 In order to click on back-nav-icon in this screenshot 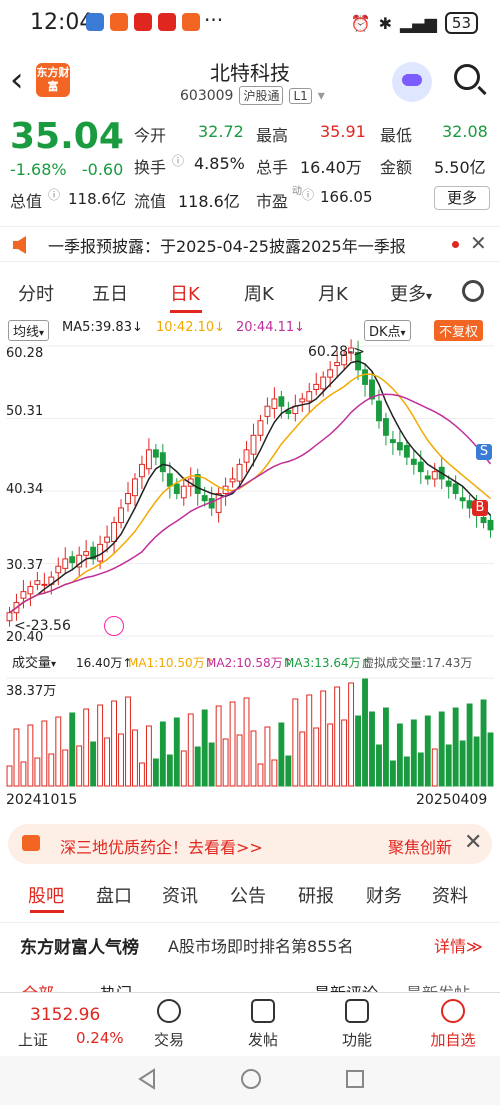, I will do `click(147, 1079)`.